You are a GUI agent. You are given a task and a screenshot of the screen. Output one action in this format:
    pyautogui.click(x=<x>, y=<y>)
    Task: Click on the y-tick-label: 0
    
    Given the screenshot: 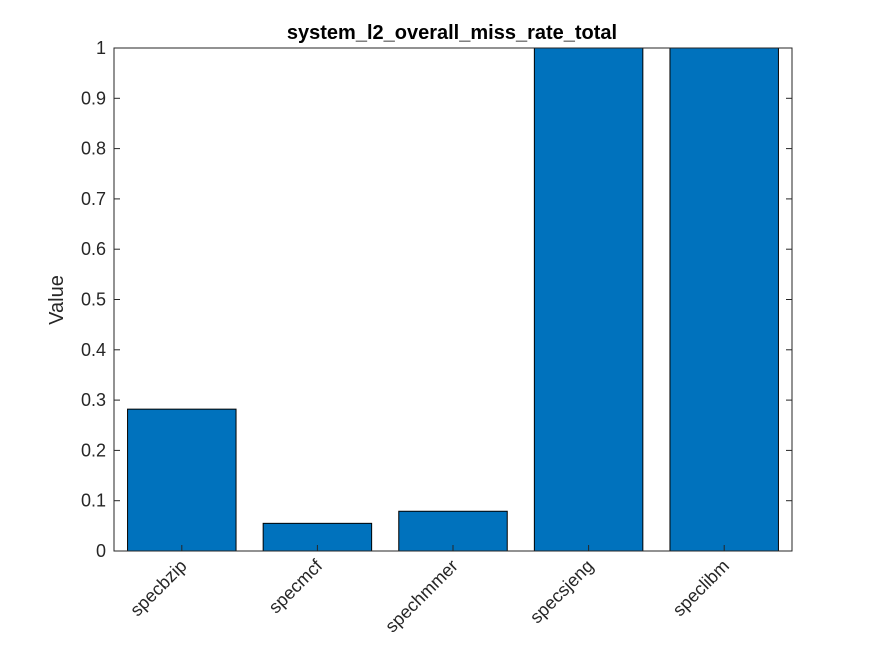 What is the action you would take?
    pyautogui.click(x=101, y=551)
    